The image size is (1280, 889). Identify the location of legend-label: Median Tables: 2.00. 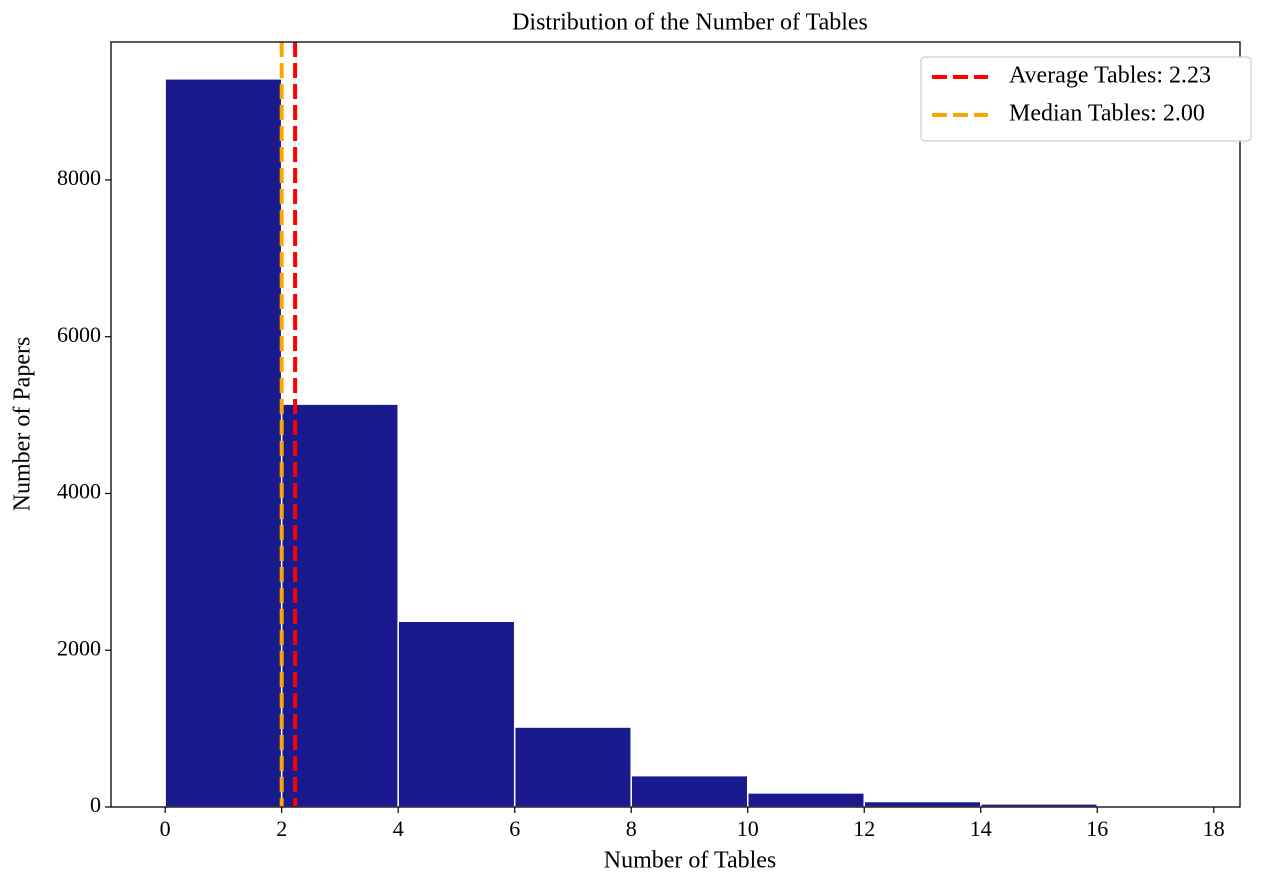
(1107, 114).